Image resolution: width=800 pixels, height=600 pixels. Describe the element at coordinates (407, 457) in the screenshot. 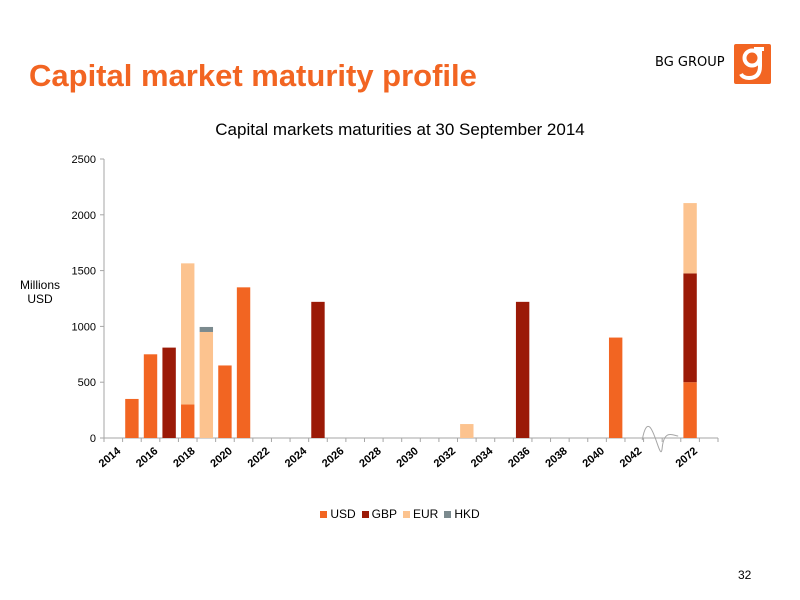

I see `x-tick-label: 2030` at that location.